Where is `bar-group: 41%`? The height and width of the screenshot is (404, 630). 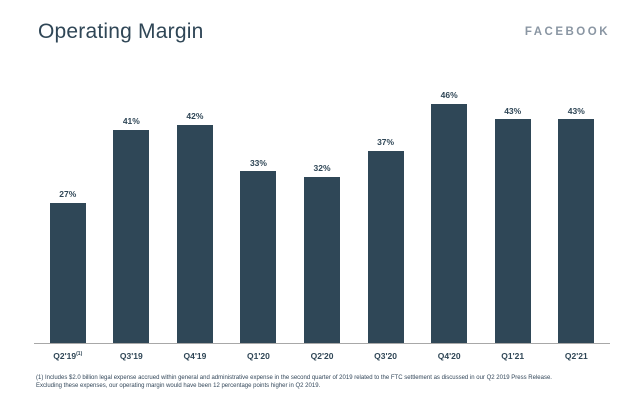
bar-group: 41% is located at coordinates (132, 230).